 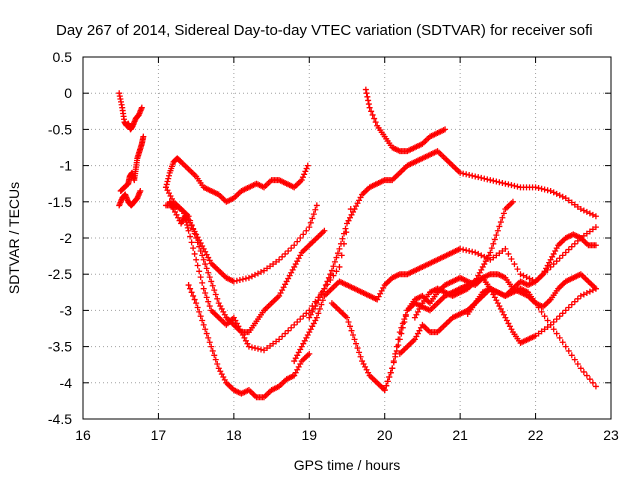 I want to click on x-tick-label: 22, so click(x=536, y=435).